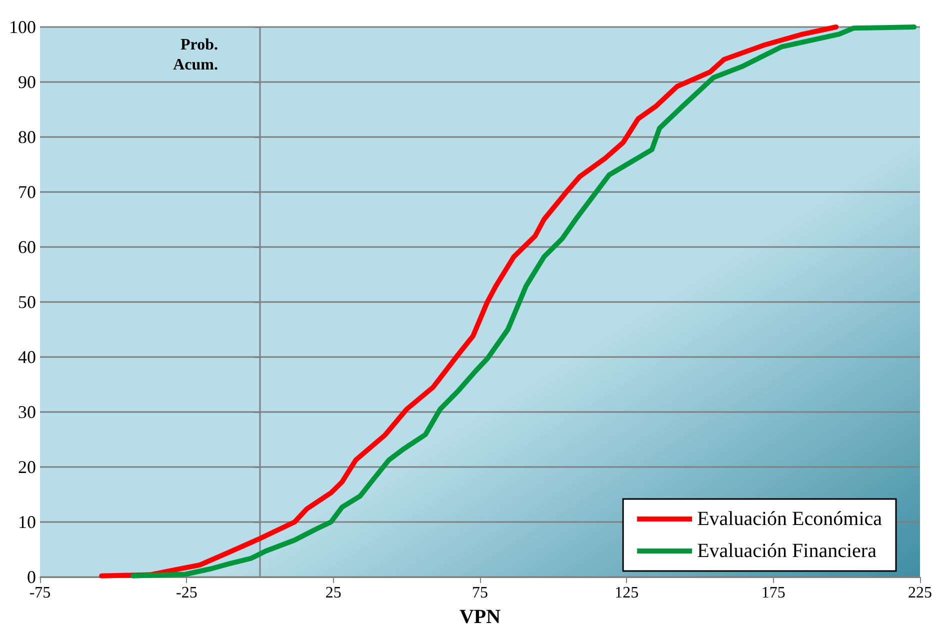 This screenshot has width=946, height=641. Describe the element at coordinates (195, 55) in the screenshot. I see `y-axis-title: Prob. Acum.` at that location.